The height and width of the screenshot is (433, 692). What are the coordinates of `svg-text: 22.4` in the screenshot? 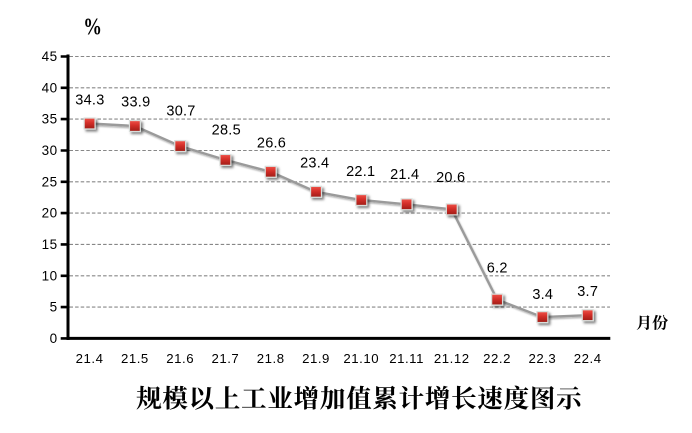 It's located at (588, 358).